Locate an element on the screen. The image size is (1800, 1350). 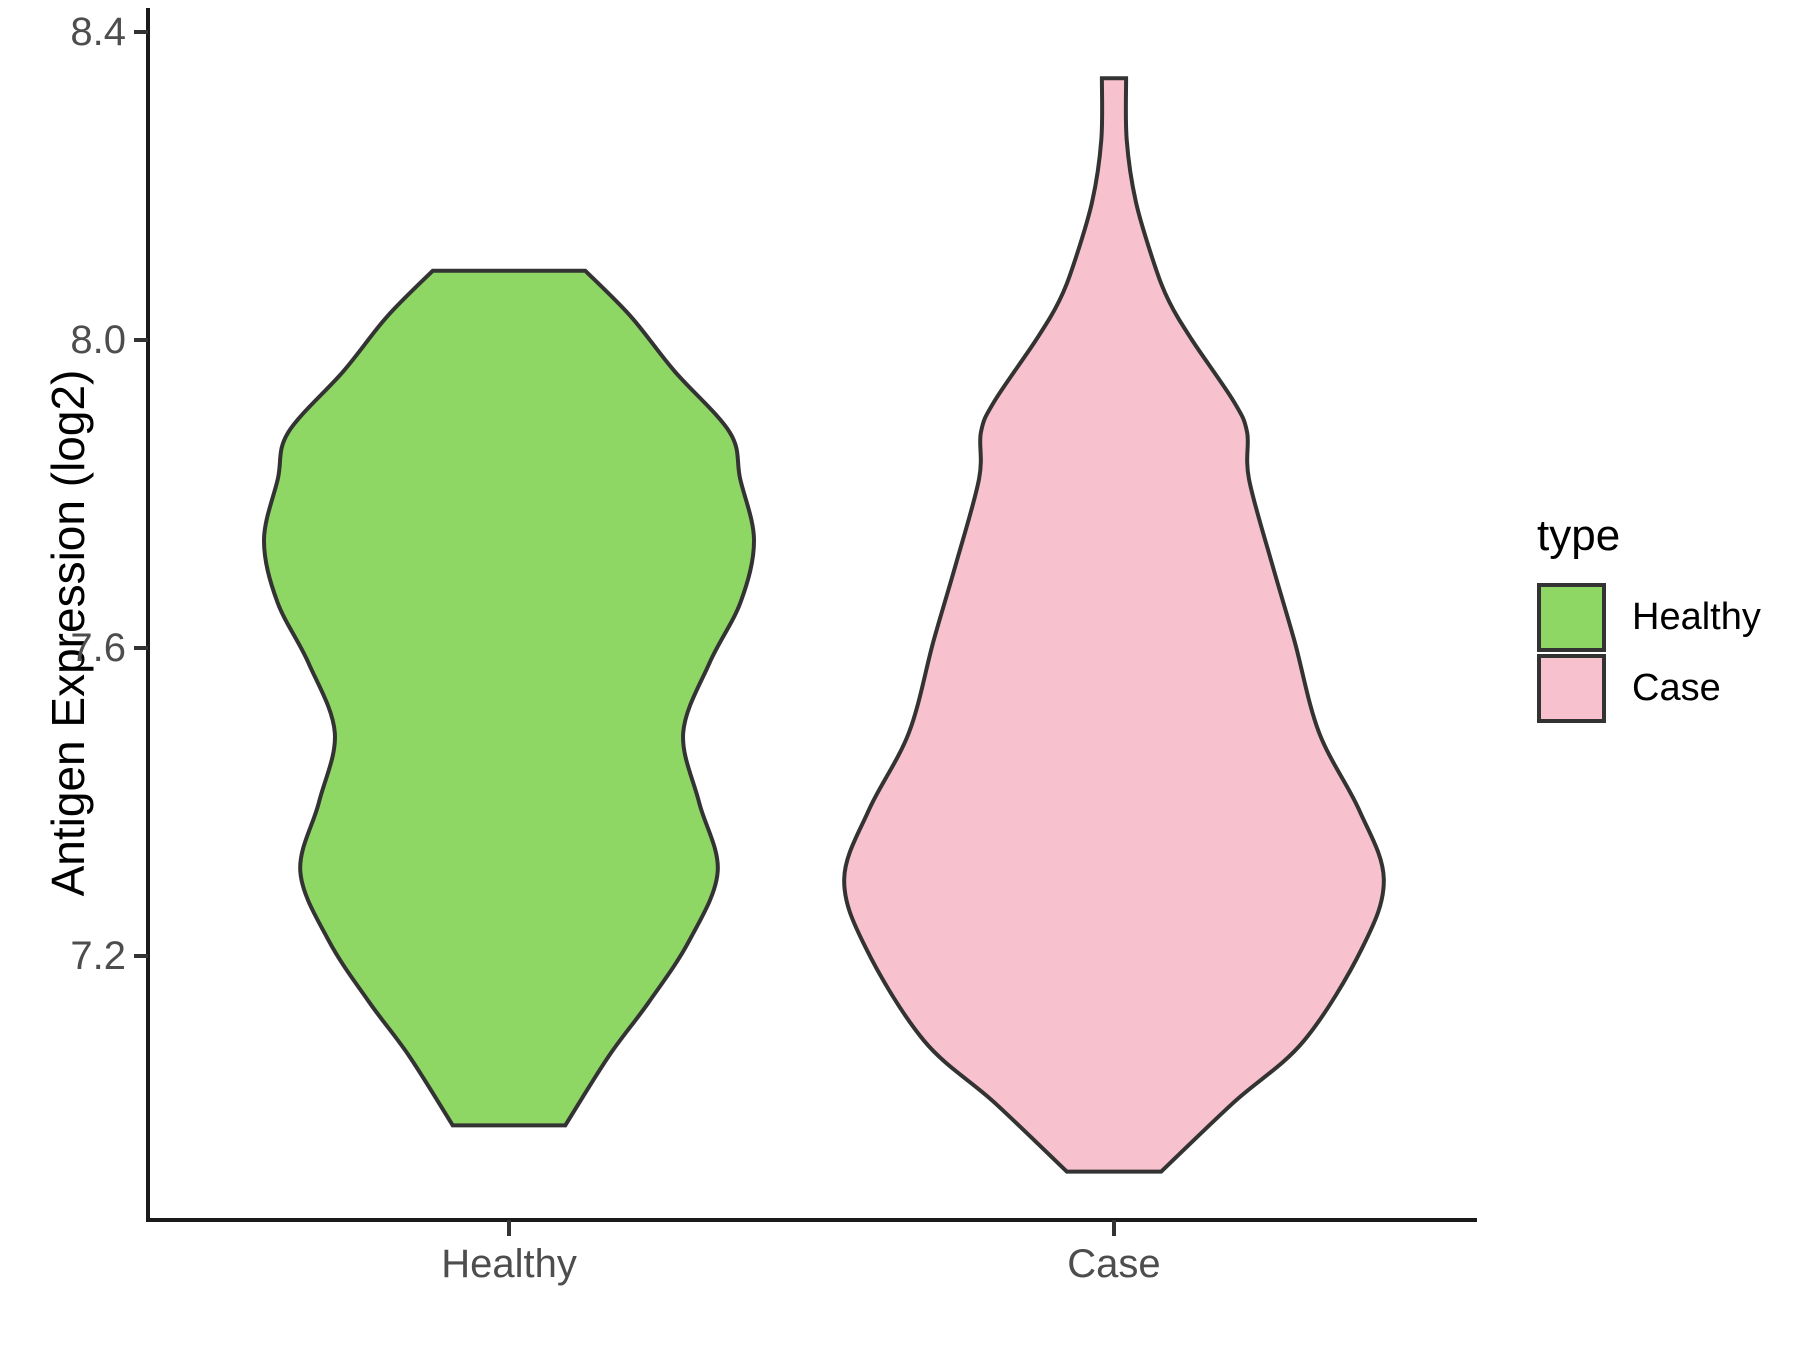
legend-swatch-case is located at coordinates (1571, 688).